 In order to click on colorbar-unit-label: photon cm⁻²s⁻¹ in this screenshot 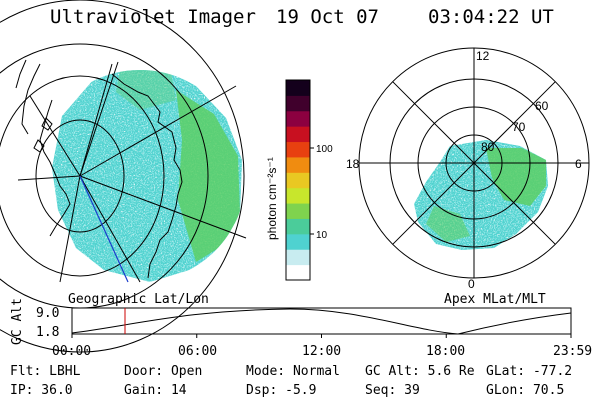, I will do `click(272, 198)`.